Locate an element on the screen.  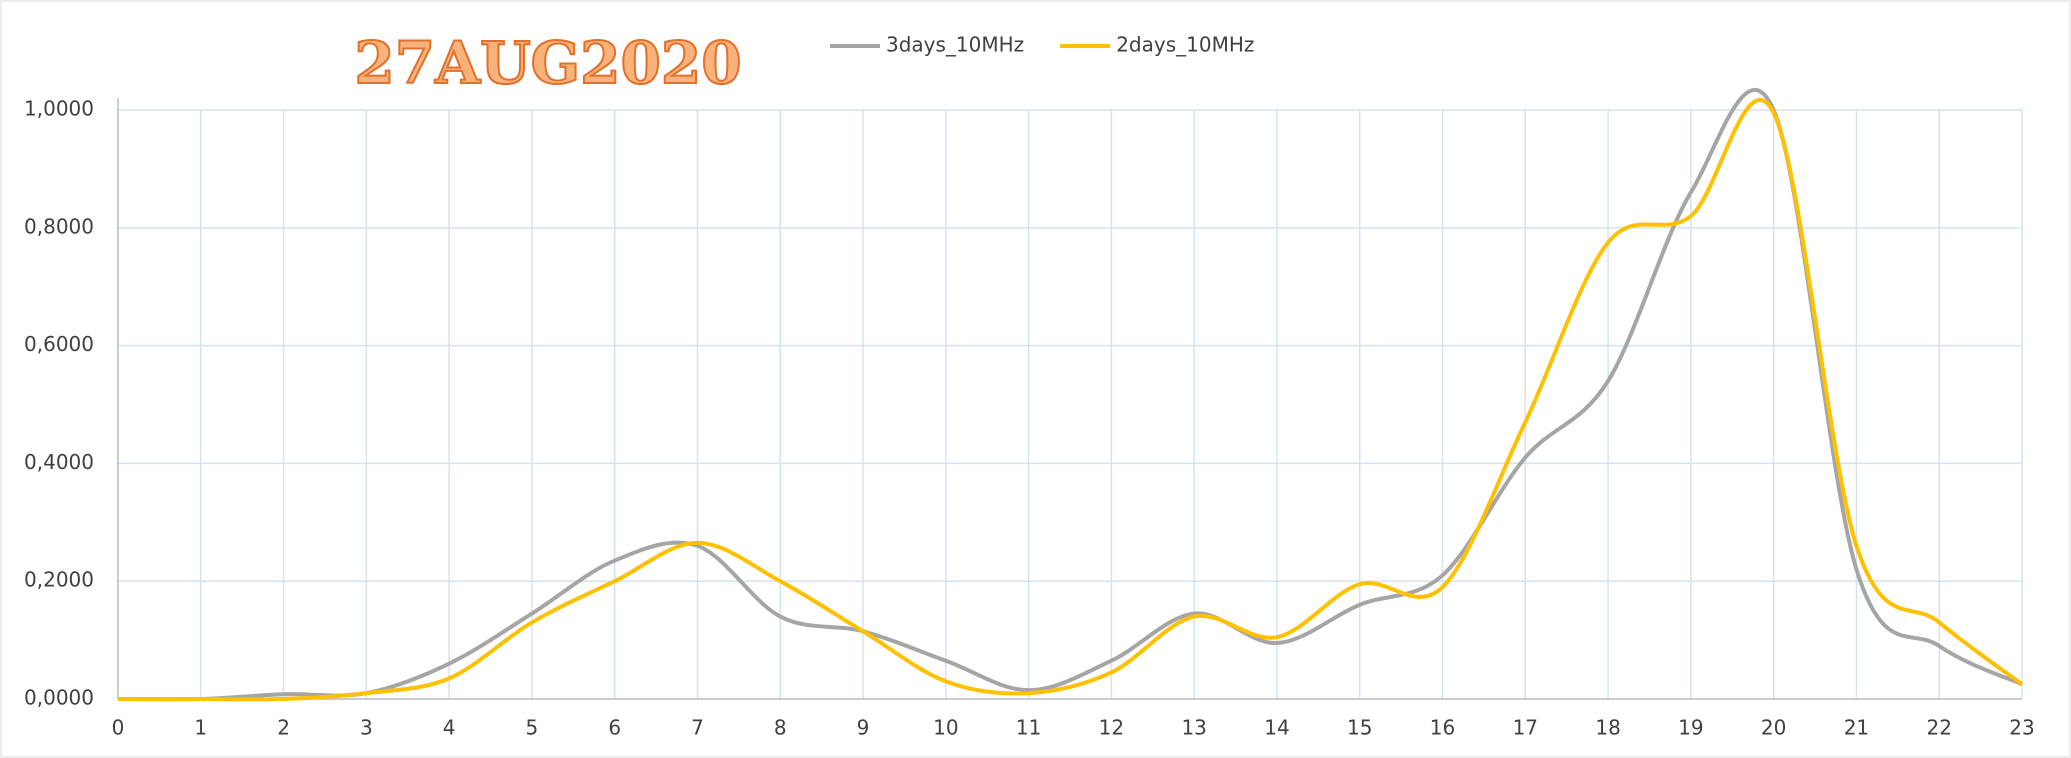
x-tick-label: 17 is located at coordinates (1525, 728).